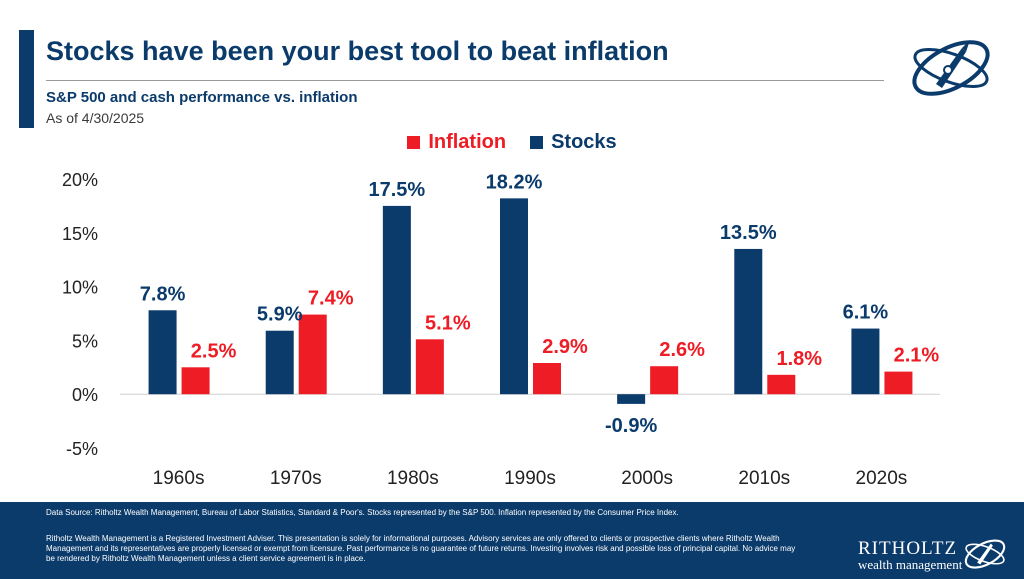 The image size is (1024, 579). Describe the element at coordinates (296, 478) in the screenshot. I see `x-category-label: 1970s` at that location.